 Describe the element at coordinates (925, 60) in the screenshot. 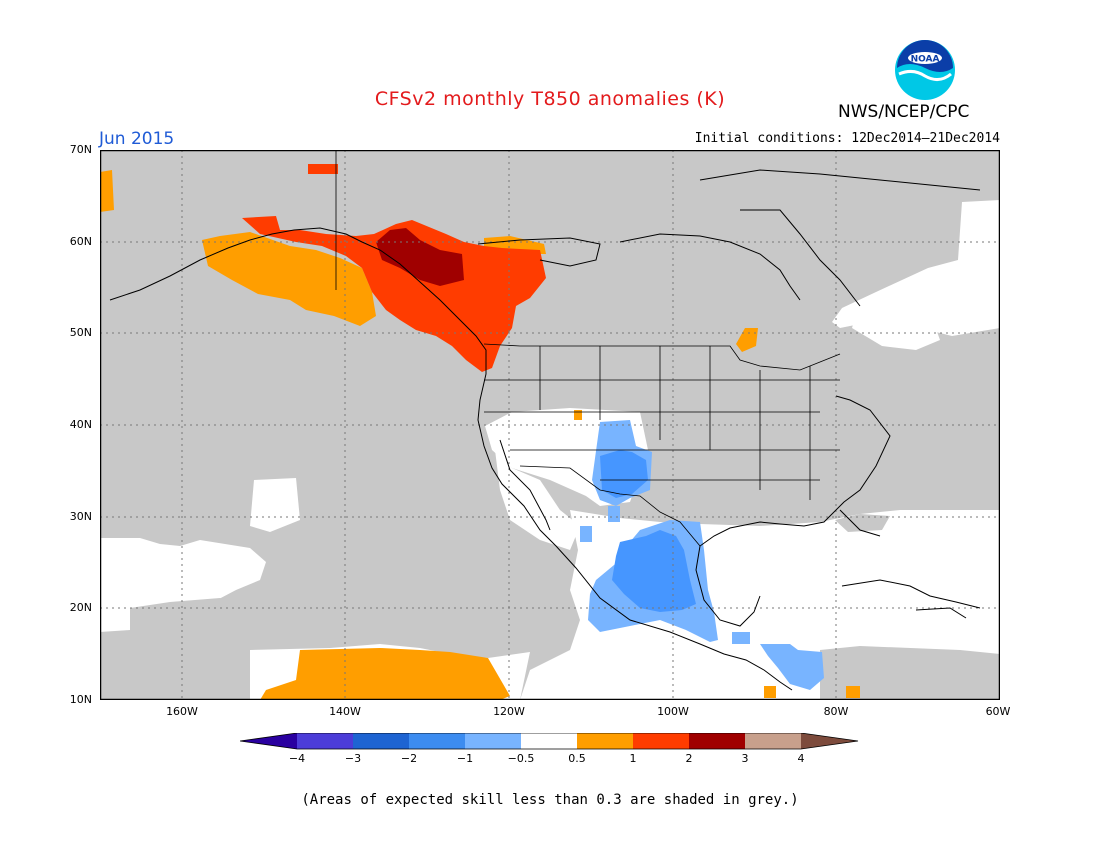

I see `logo-text: NOAA` at that location.